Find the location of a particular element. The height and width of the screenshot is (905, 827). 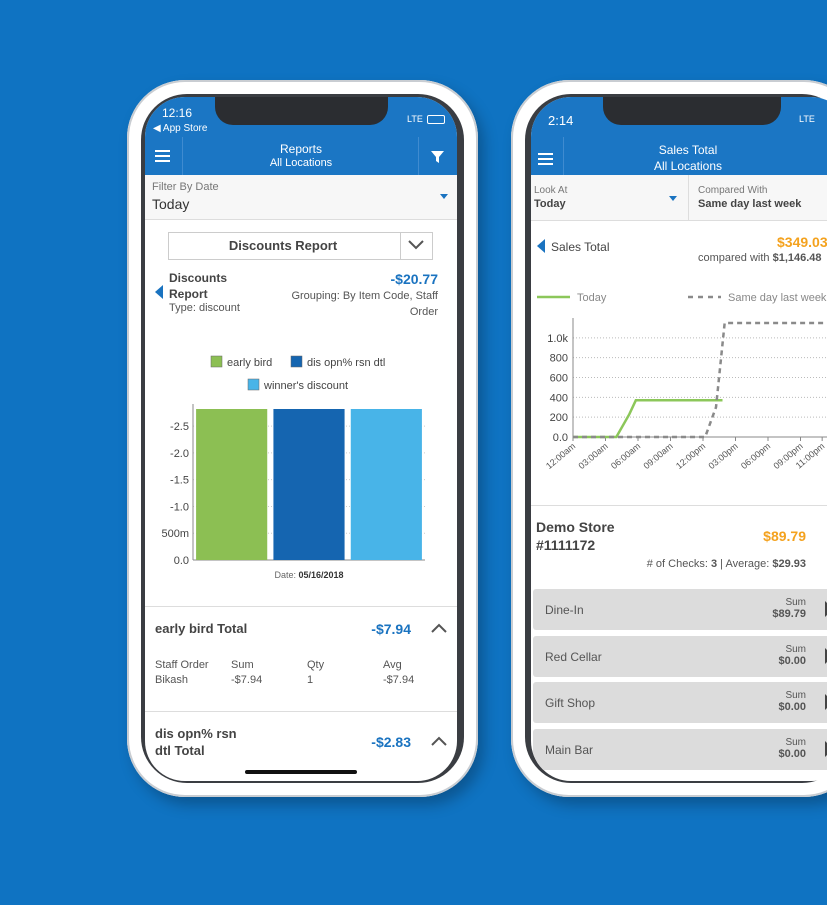

summary-title: Sales Total is located at coordinates (580, 247).